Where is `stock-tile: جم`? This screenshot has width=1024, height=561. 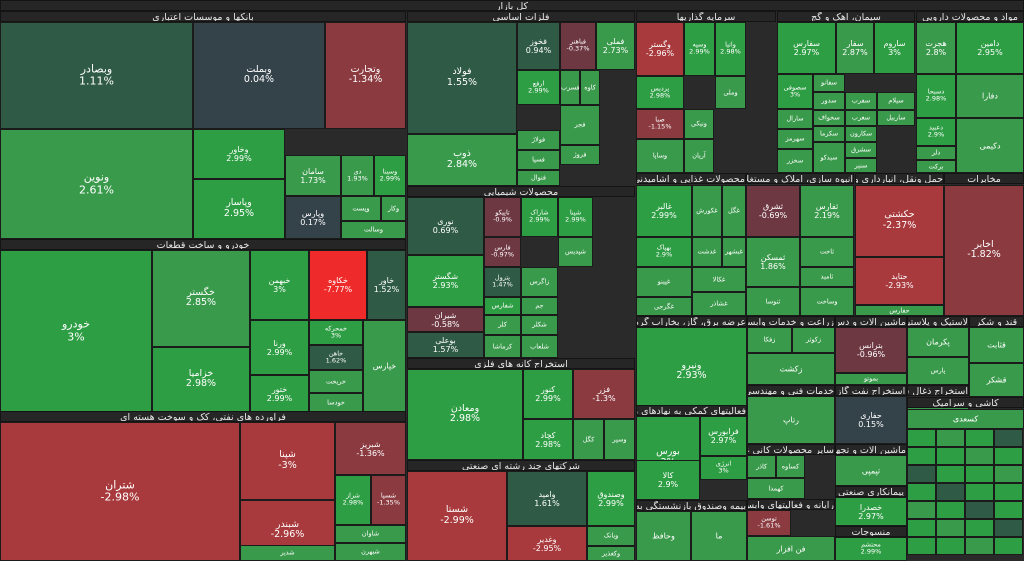
stock-tile: جم is located at coordinates (539, 306).